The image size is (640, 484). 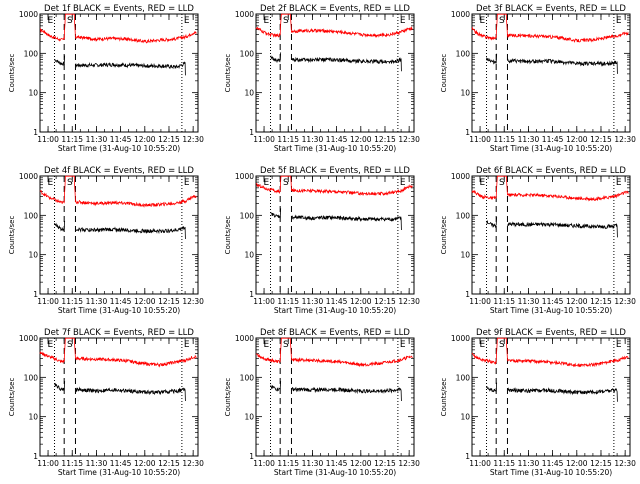 I want to click on panel-title: Det 1f BLACK = Events, RED = LLD, so click(x=119, y=9).